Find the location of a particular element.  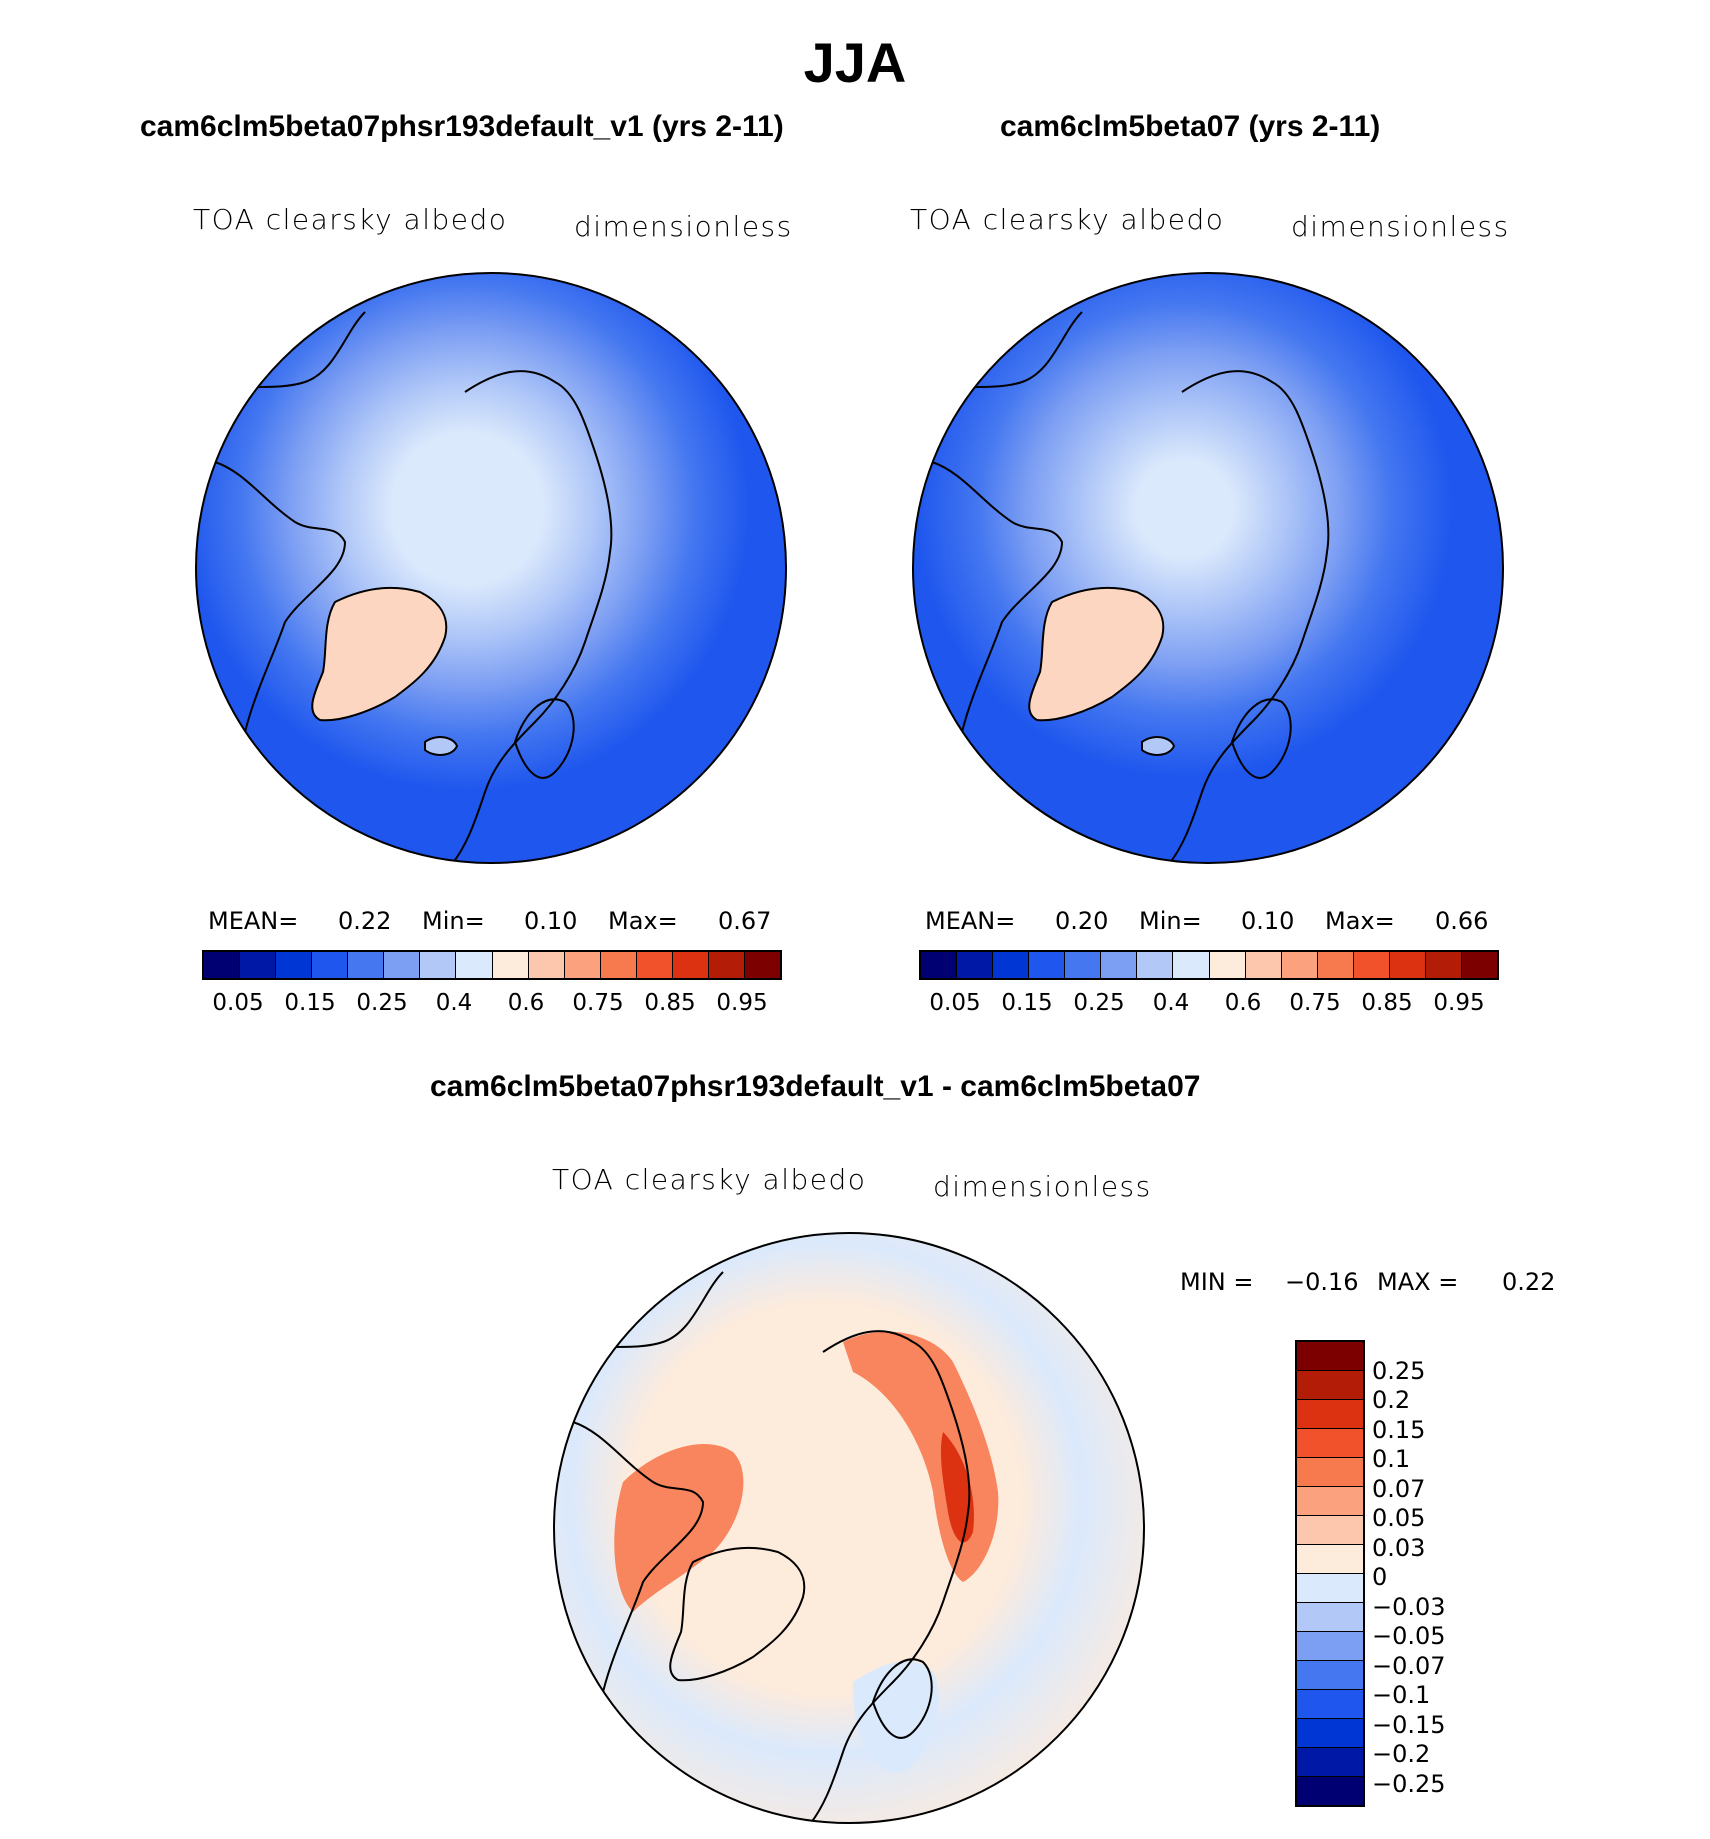

panel-2-max-value: 0.66 is located at coordinates (1462, 921).